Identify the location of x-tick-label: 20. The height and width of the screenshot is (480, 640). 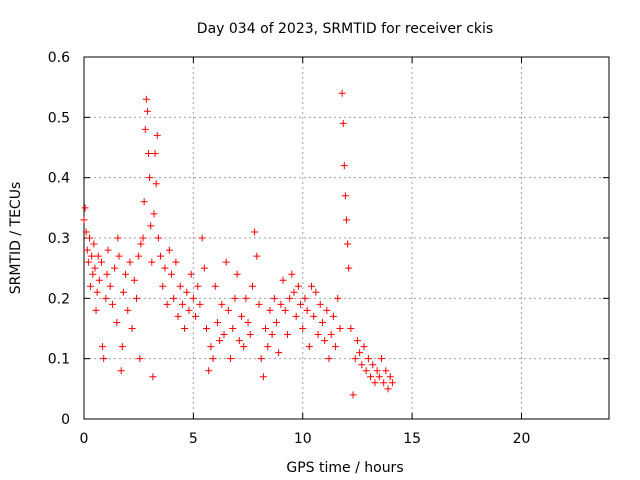
(522, 439).